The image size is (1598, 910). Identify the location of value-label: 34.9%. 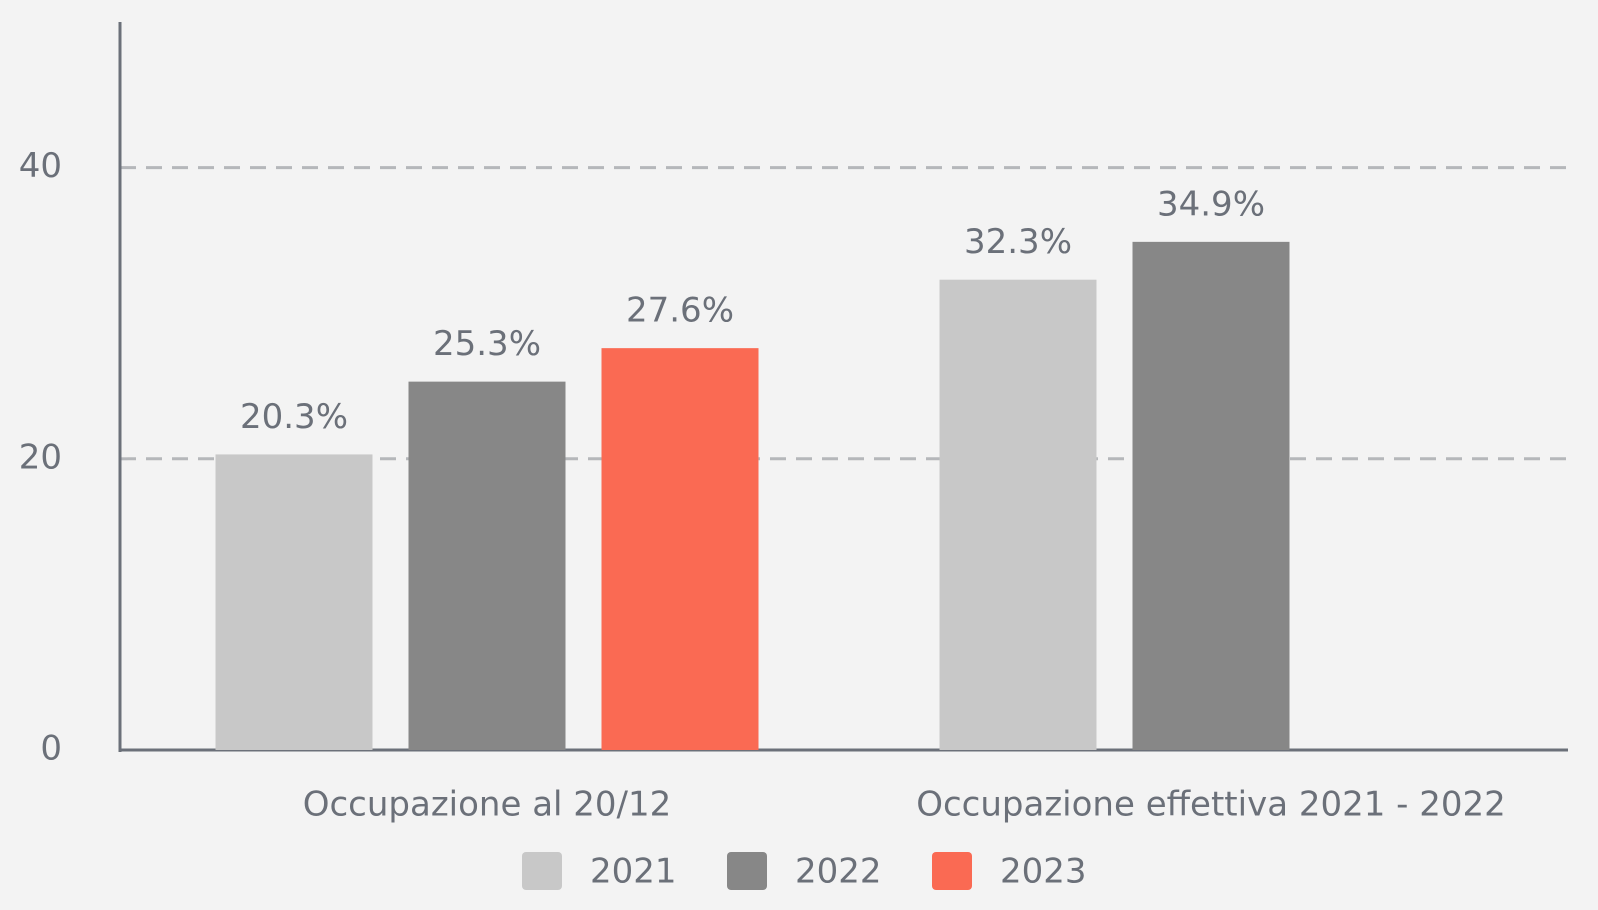
(1211, 204).